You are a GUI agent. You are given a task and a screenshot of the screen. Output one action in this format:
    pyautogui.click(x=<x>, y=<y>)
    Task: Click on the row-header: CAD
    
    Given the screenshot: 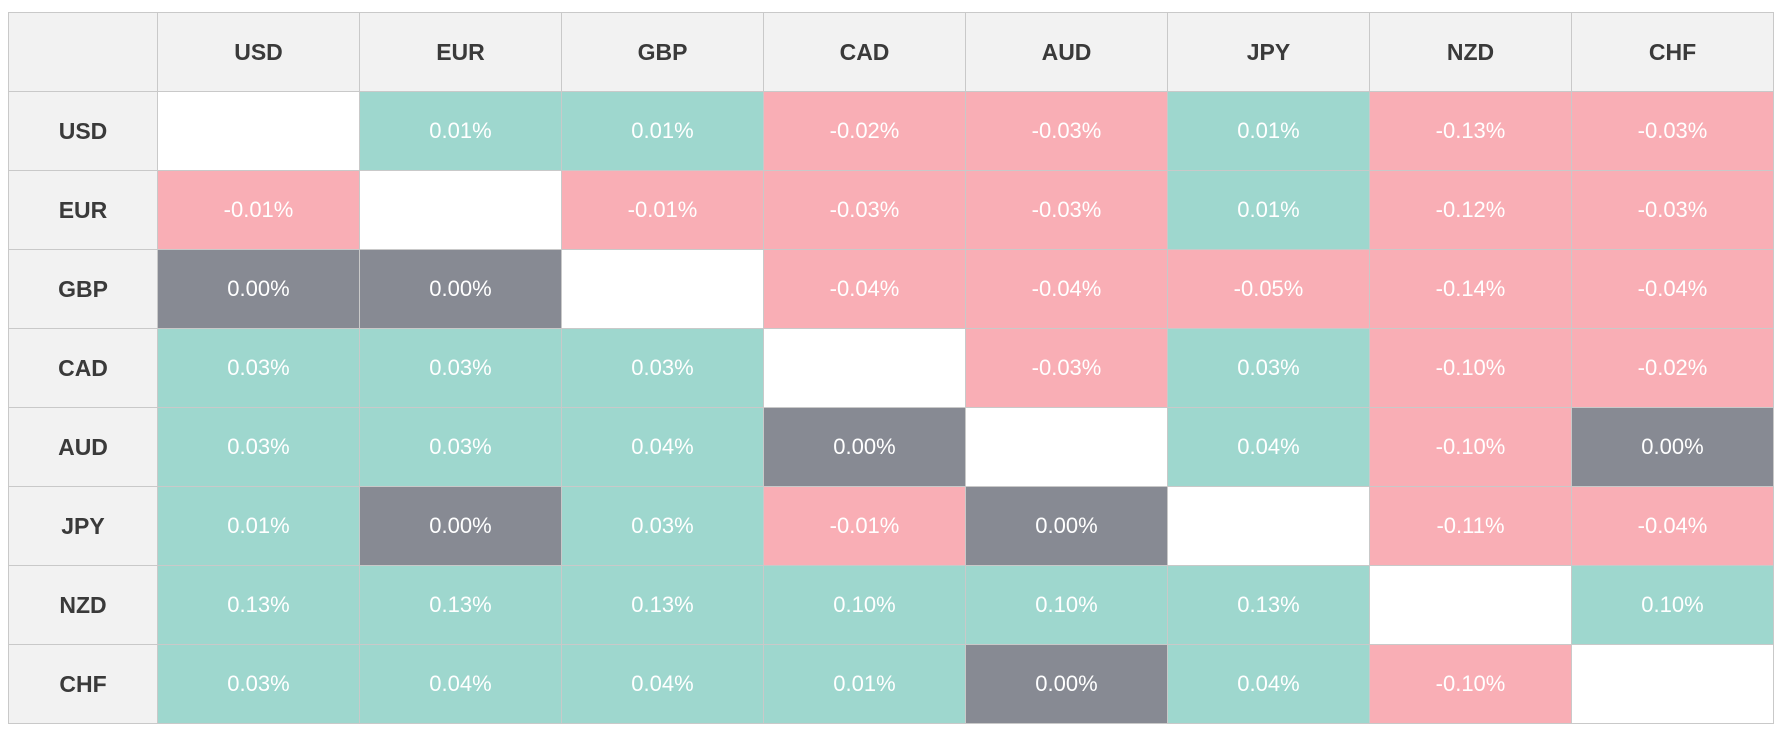 What is the action you would take?
    pyautogui.click(x=83, y=368)
    